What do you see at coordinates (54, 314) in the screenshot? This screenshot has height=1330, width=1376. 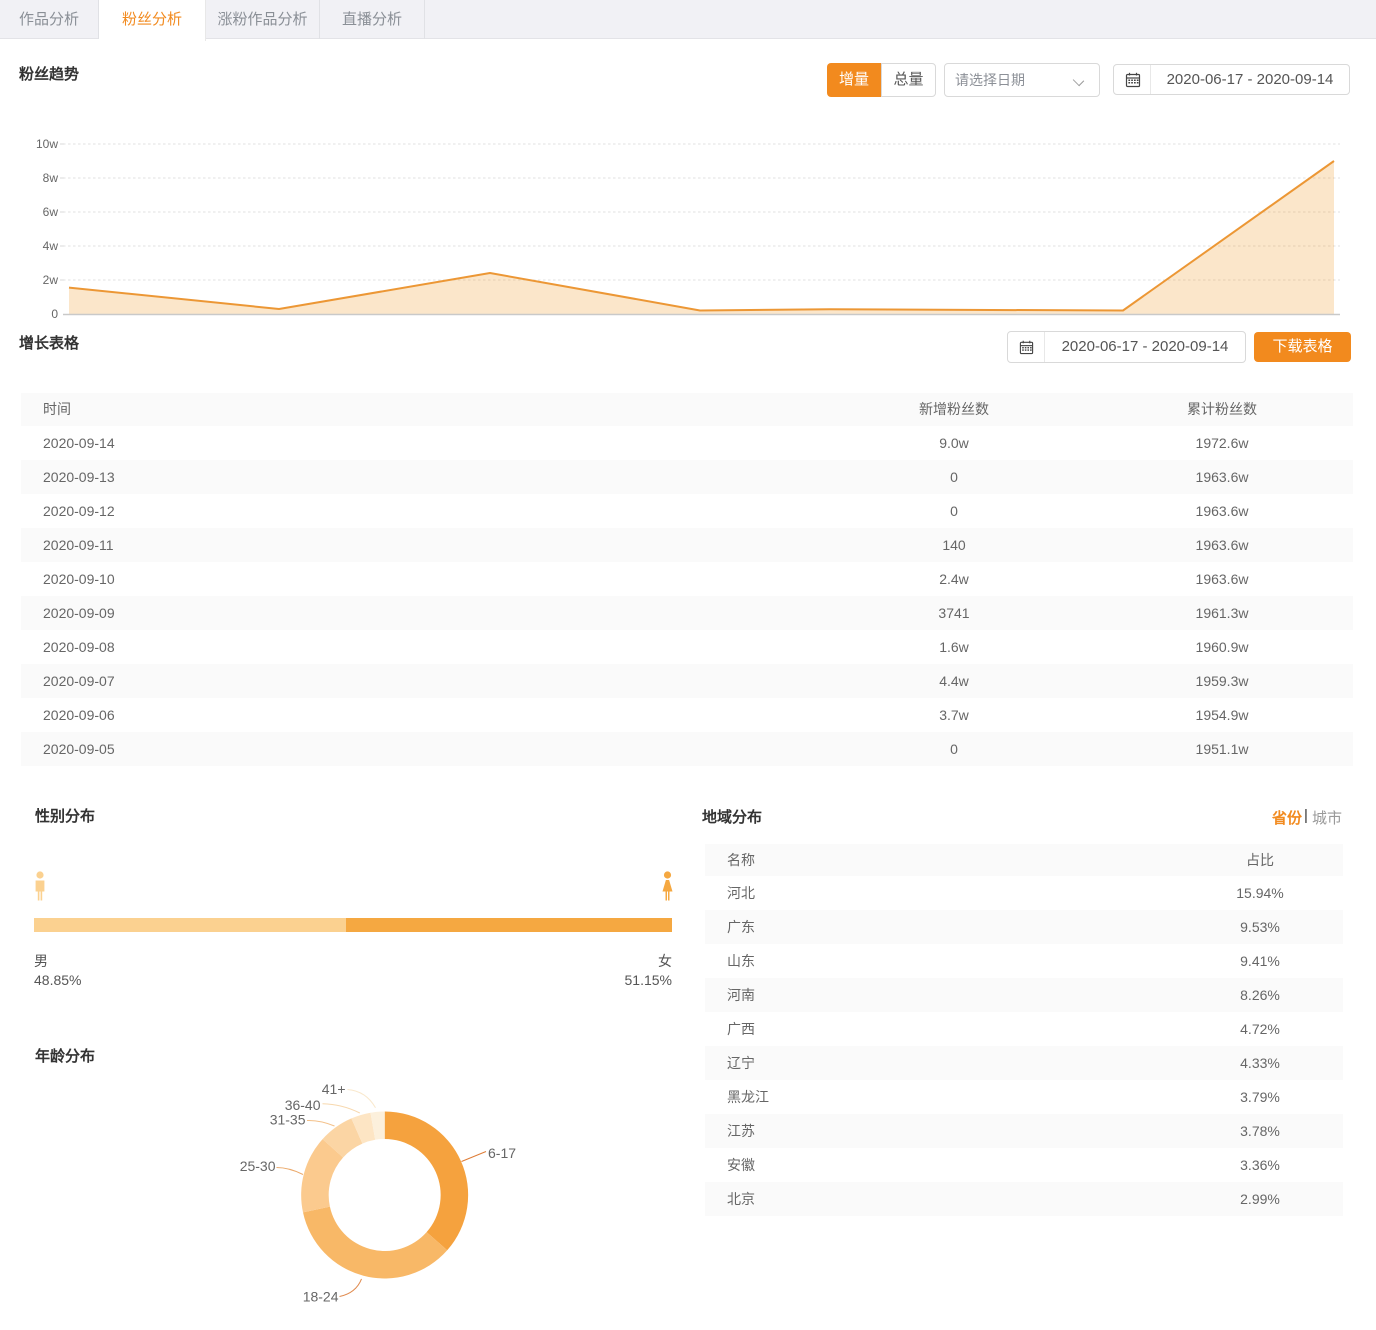 I see `svg-text: 0` at bounding box center [54, 314].